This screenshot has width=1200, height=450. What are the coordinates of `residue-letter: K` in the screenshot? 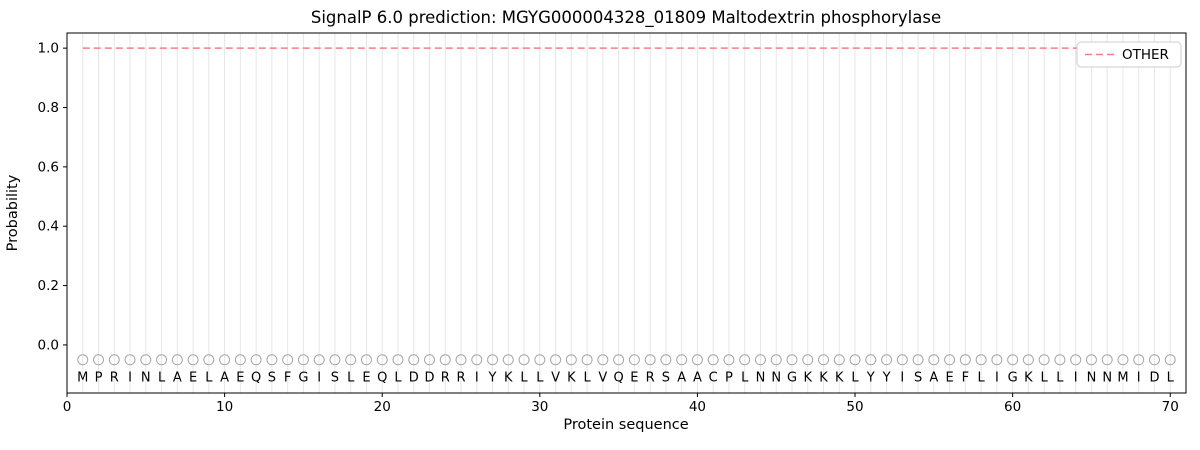 It's located at (508, 377).